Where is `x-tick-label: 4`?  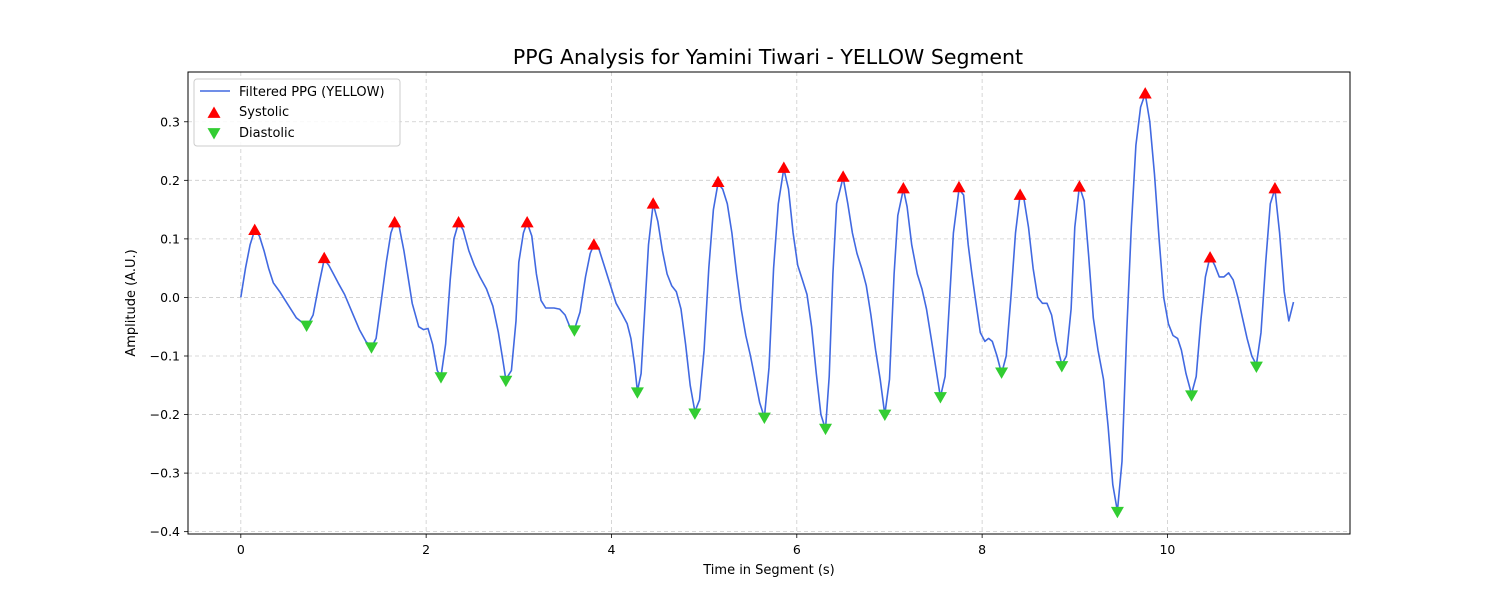 x-tick-label: 4 is located at coordinates (611, 549).